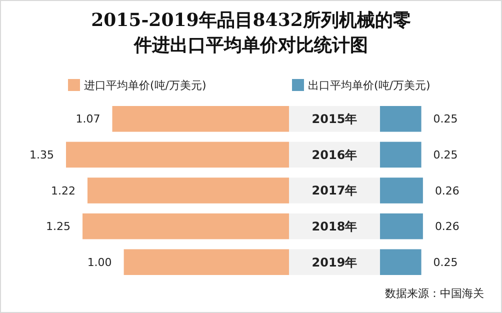  What do you see at coordinates (434, 293) in the screenshot?
I see `source-note: 数据来源：中国海关` at bounding box center [434, 293].